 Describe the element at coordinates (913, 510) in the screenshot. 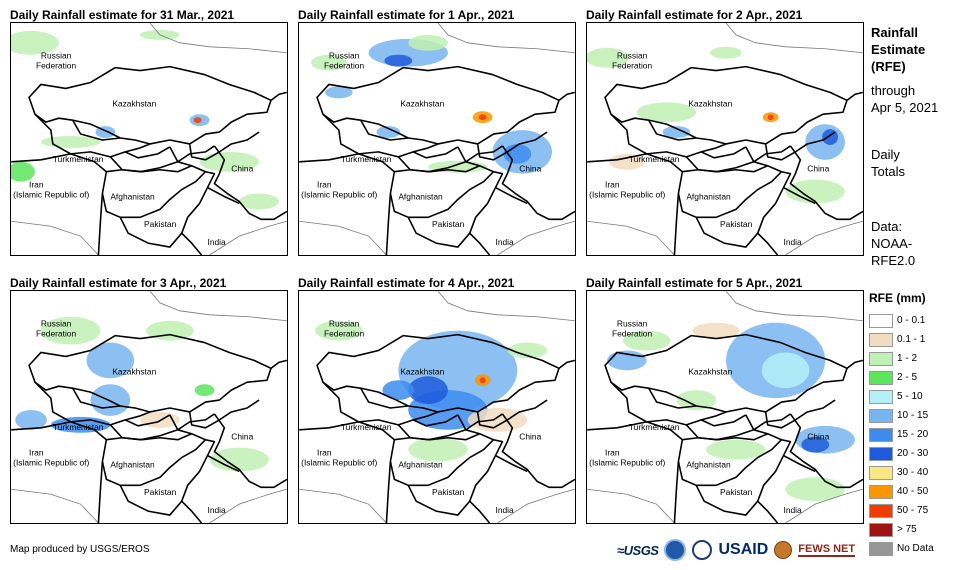

I see `legend-label: 50 - 75` at that location.